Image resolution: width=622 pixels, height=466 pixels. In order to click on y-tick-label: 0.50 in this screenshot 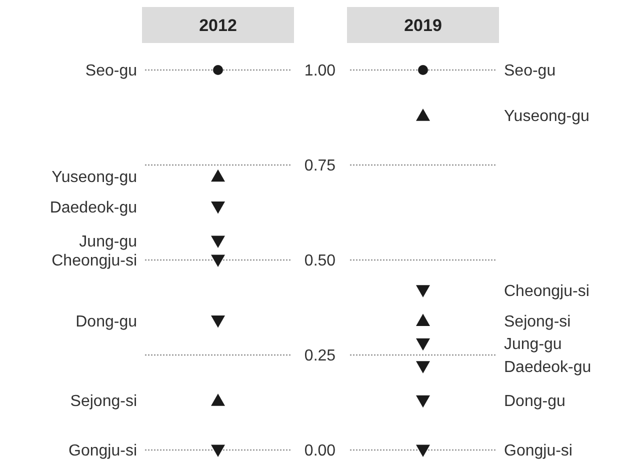, I will do `click(320, 261)`.